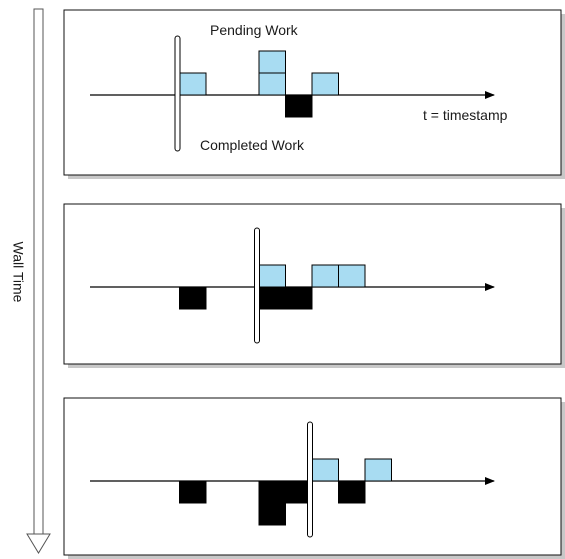  Describe the element at coordinates (465, 115) in the screenshot. I see `timestamp-axis-label: t = timestamp` at that location.